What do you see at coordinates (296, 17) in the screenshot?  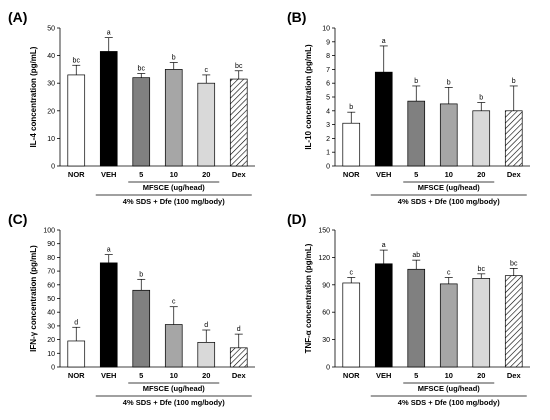 I see `panel-letter: (B)` at bounding box center [296, 17].